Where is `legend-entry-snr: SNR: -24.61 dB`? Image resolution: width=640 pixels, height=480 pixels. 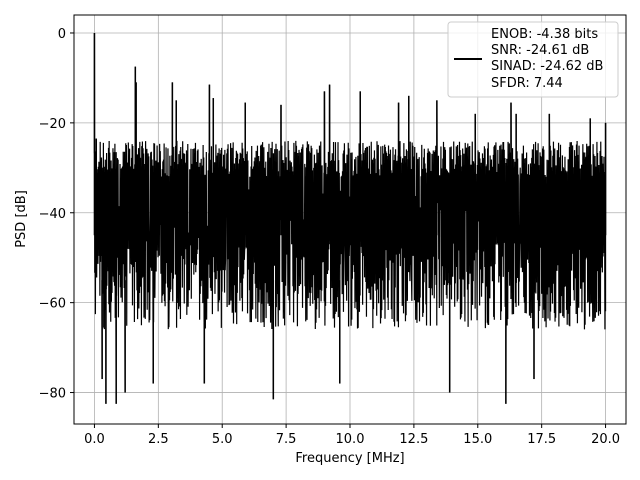
legend-entry-snr: SNR: -24.61 dB is located at coordinates (540, 50).